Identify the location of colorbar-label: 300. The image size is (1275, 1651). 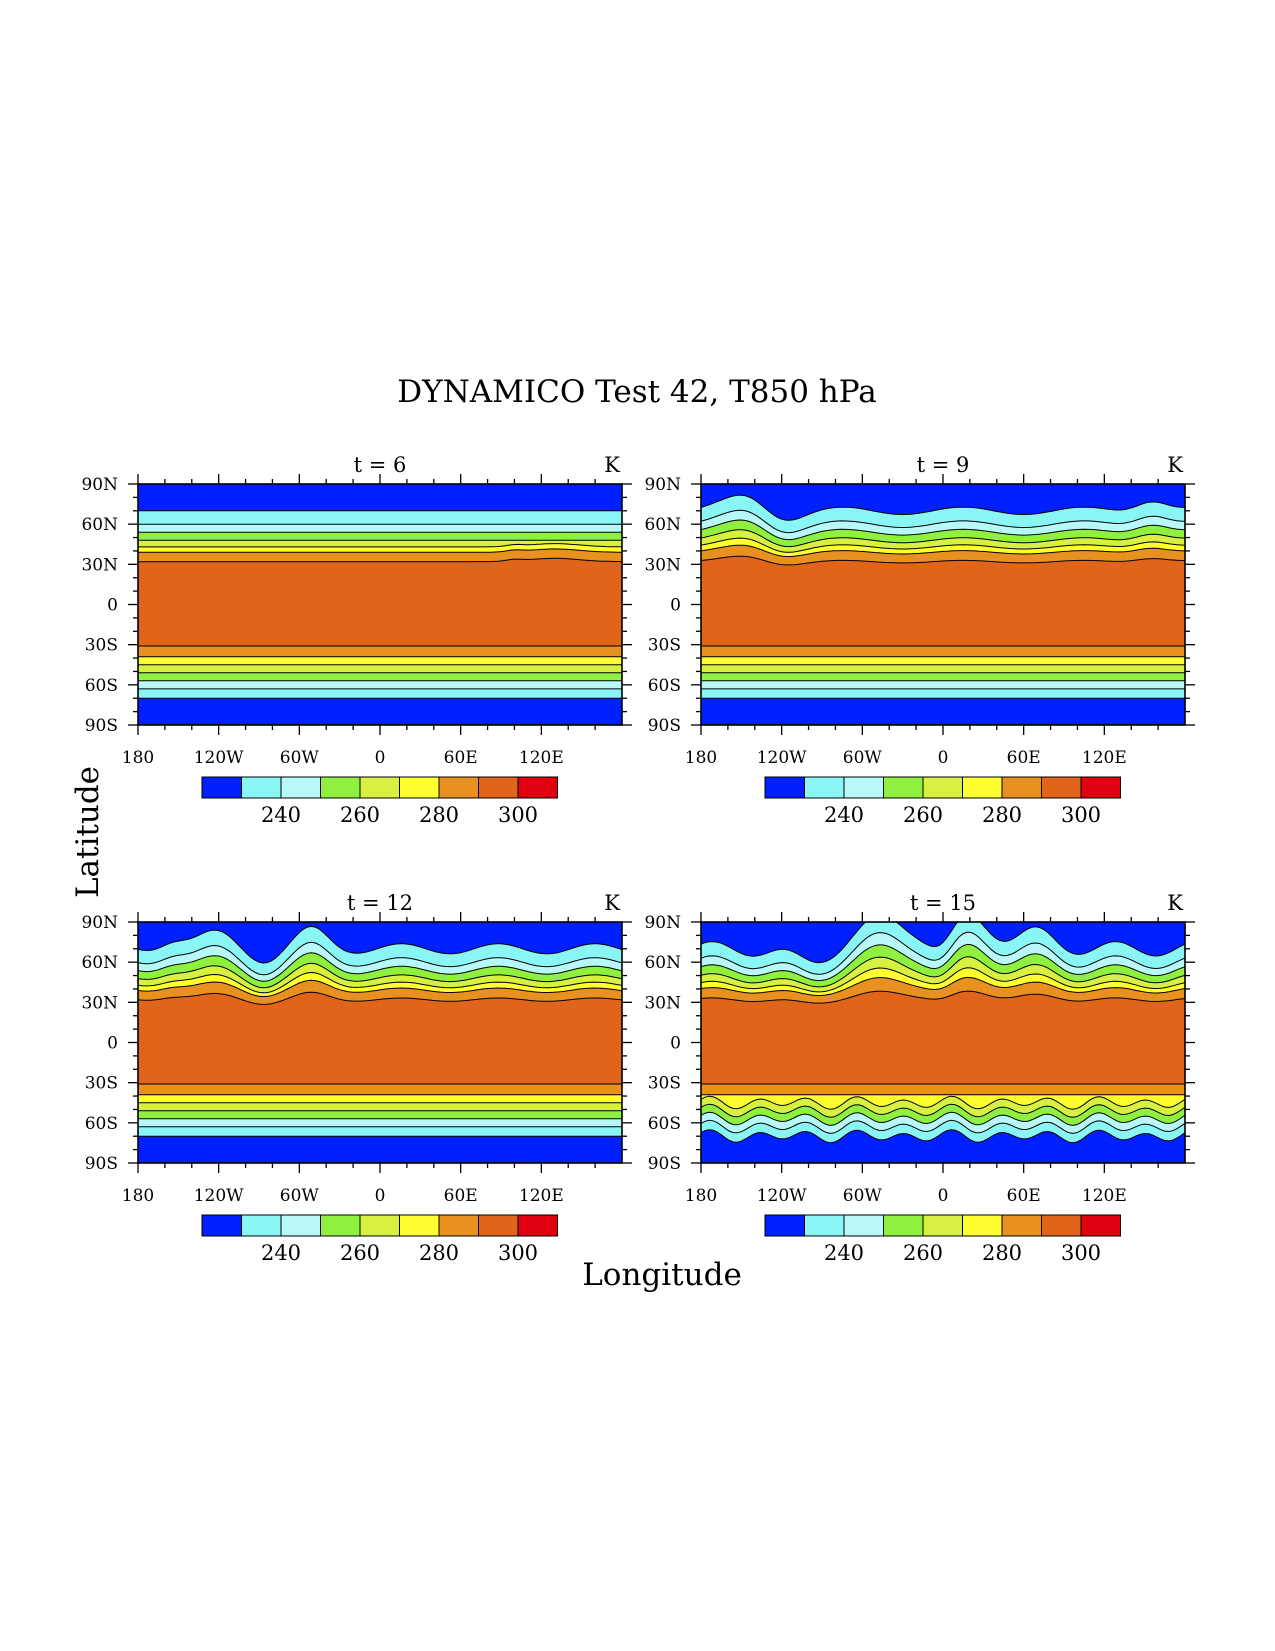
(518, 815).